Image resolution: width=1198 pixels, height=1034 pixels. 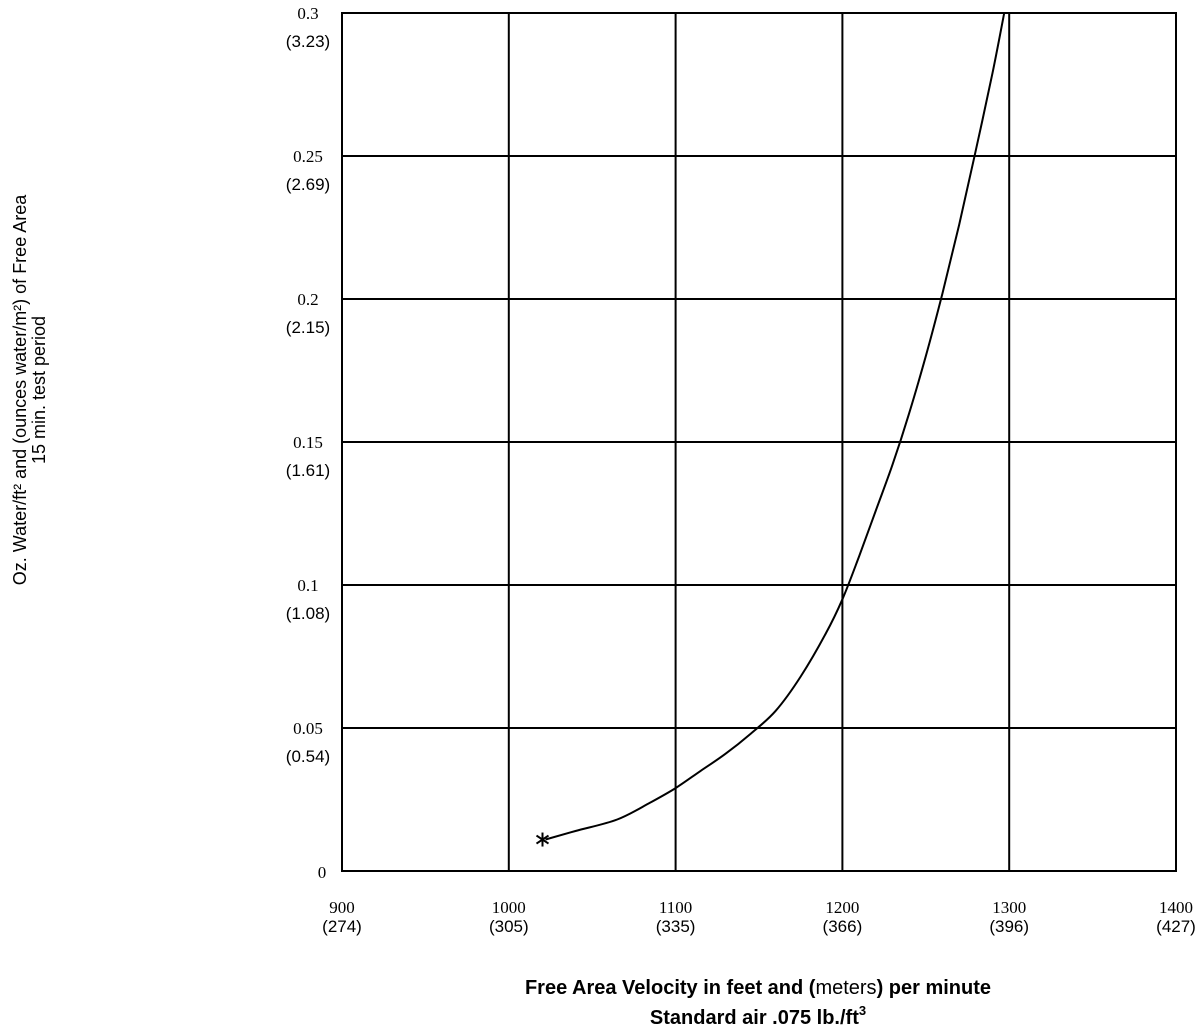 I want to click on y-tick-label: 0.05, so click(x=308, y=728).